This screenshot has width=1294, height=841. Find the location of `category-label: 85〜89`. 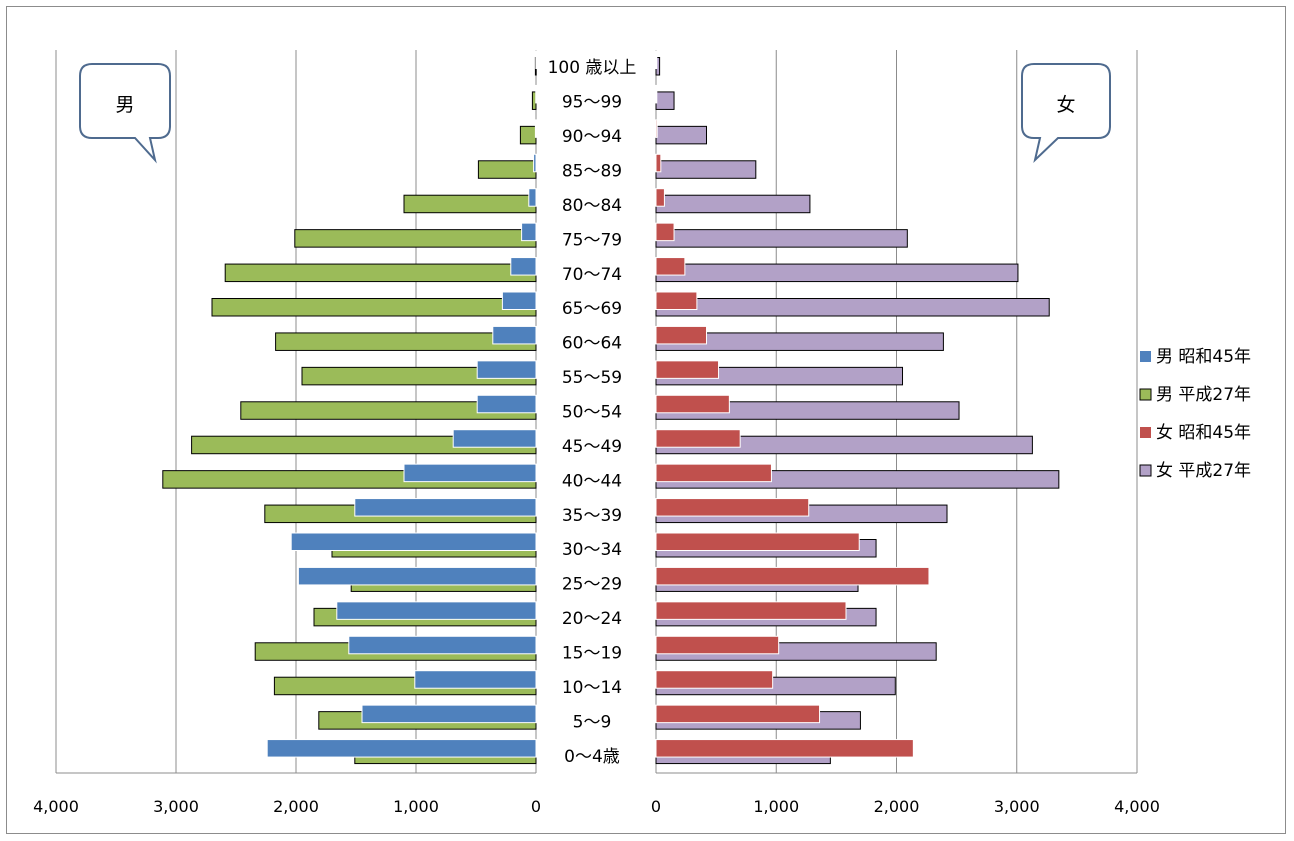

category-label: 85〜89 is located at coordinates (592, 172).